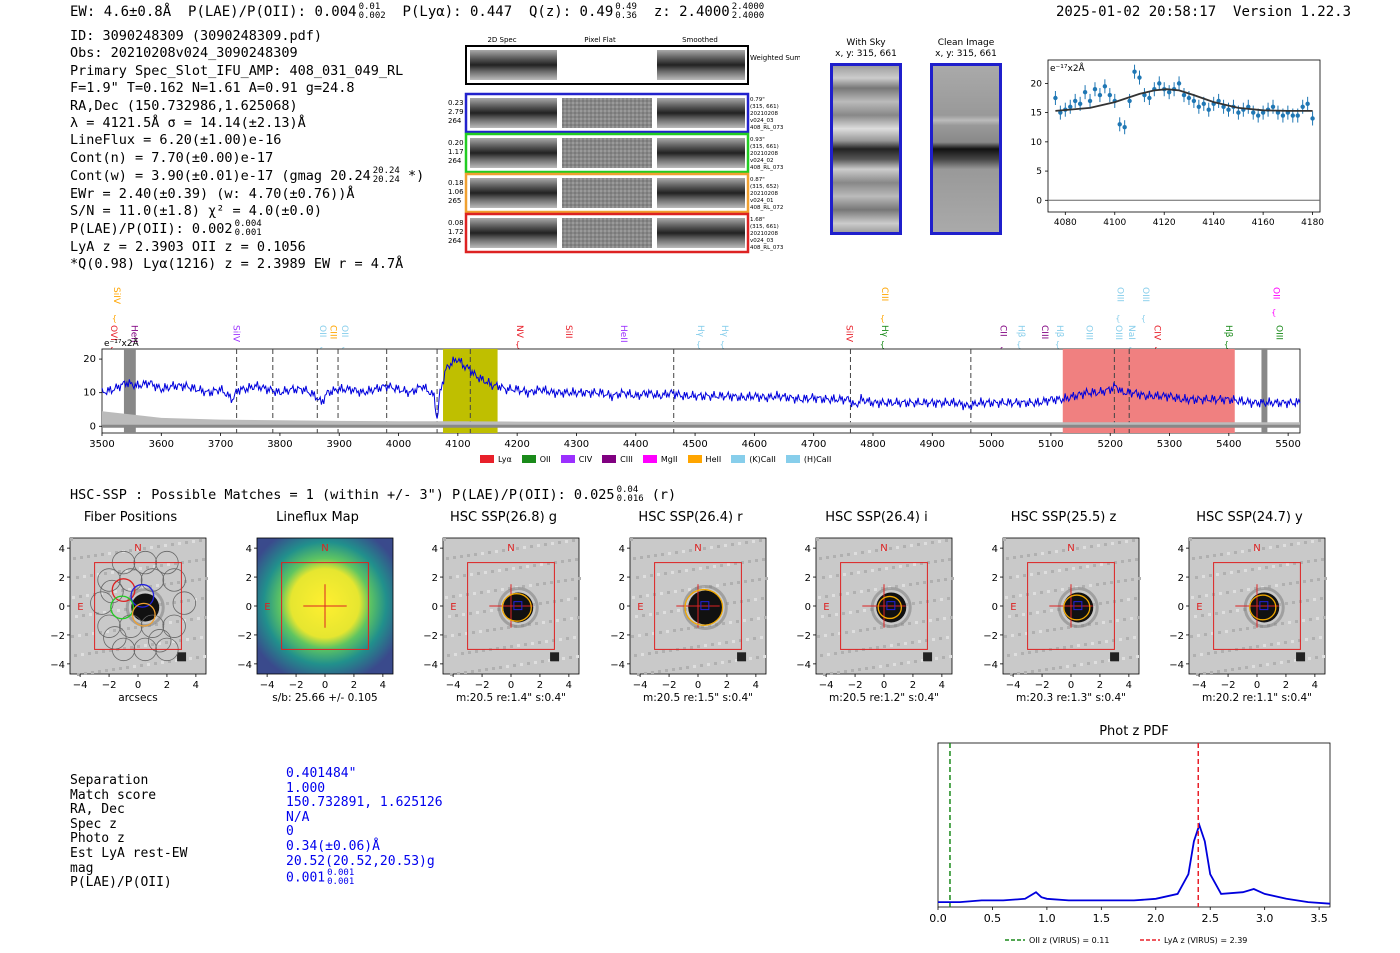  What do you see at coordinates (536, 459) in the screenshot?
I see `spectrum-legend-item: OII` at bounding box center [536, 459].